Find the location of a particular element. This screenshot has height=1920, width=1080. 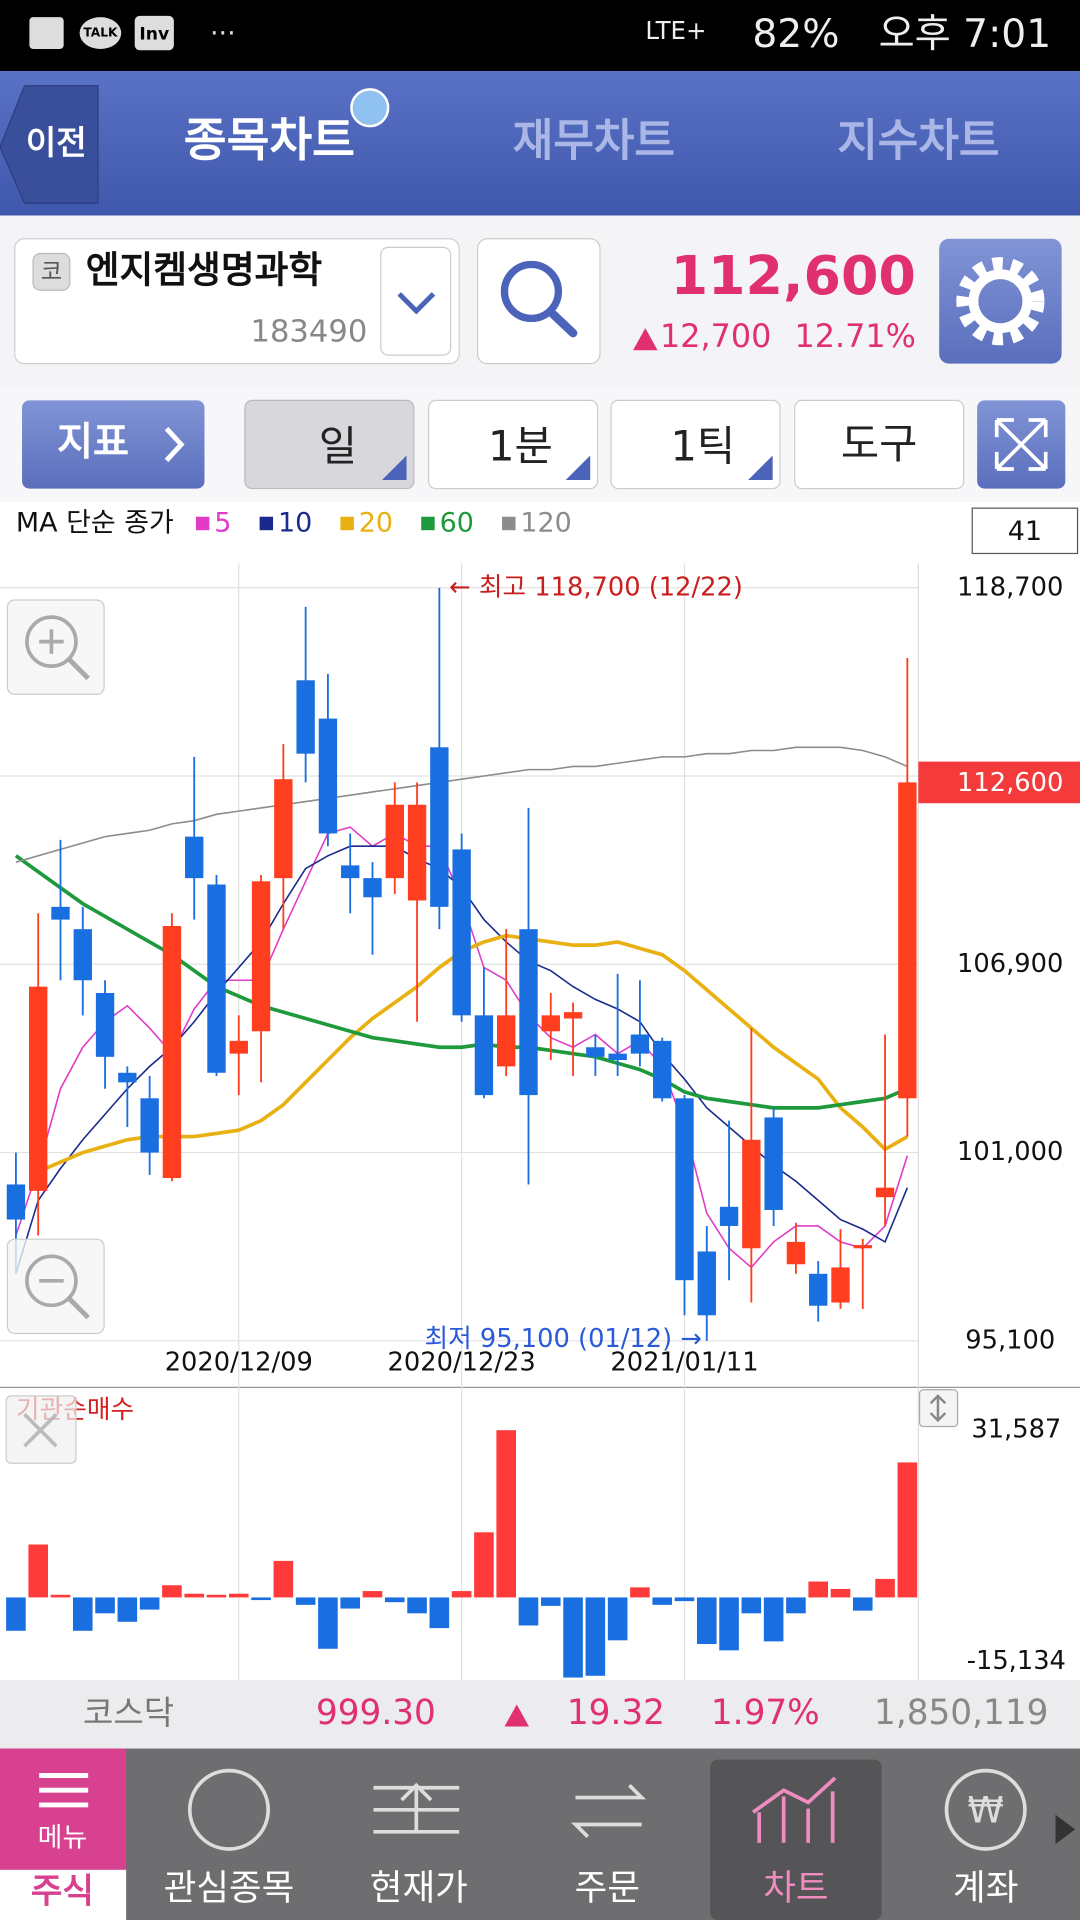

minute-button is located at coordinates (513, 444).